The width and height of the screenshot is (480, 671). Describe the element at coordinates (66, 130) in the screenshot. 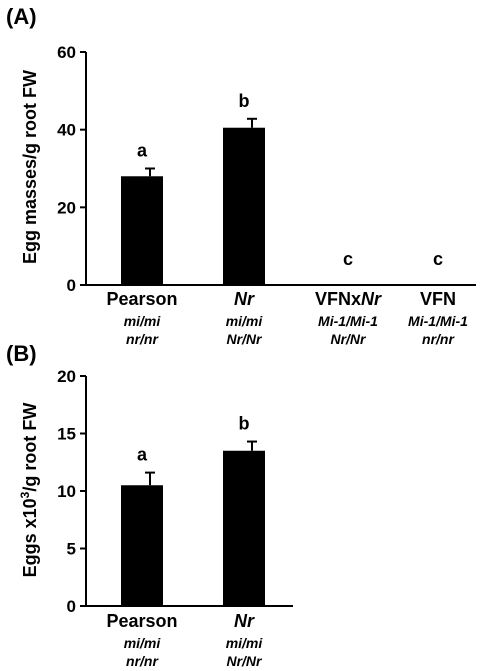

I see `y-tick-label-a: 40` at that location.